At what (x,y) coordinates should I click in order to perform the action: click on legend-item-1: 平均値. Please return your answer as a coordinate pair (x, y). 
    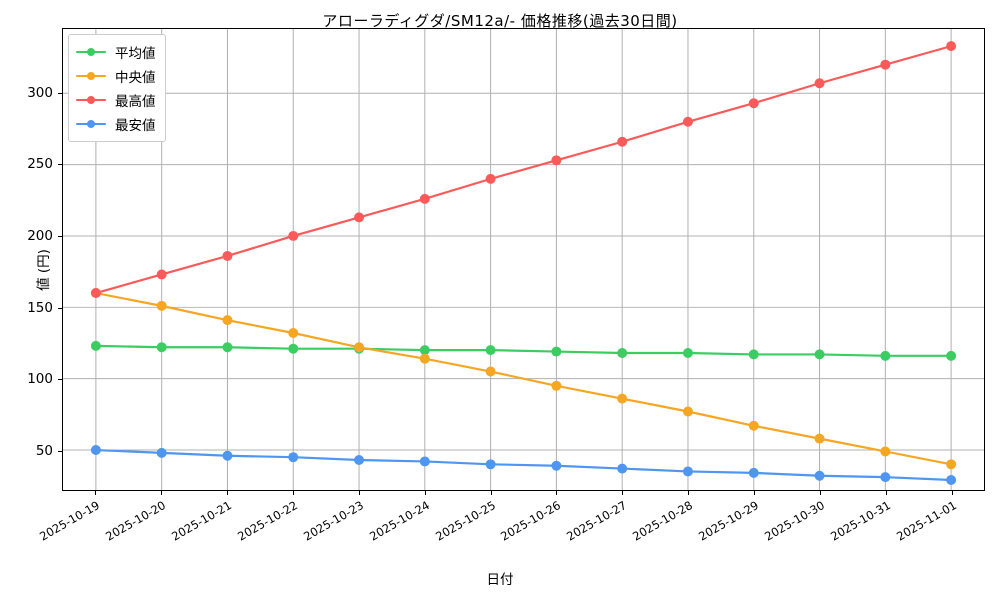
    Looking at the image, I should click on (116, 52).